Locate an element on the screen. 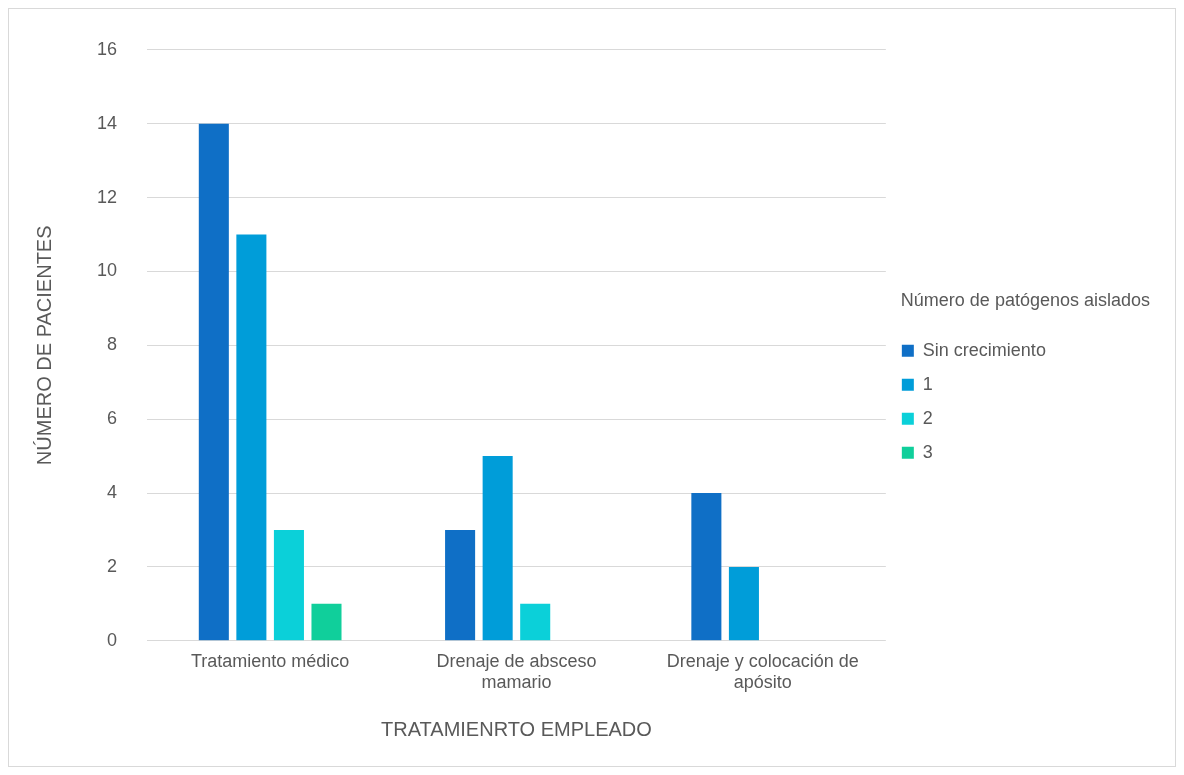 This screenshot has width=1184, height=775. y-tick-label: 12 is located at coordinates (107, 196).